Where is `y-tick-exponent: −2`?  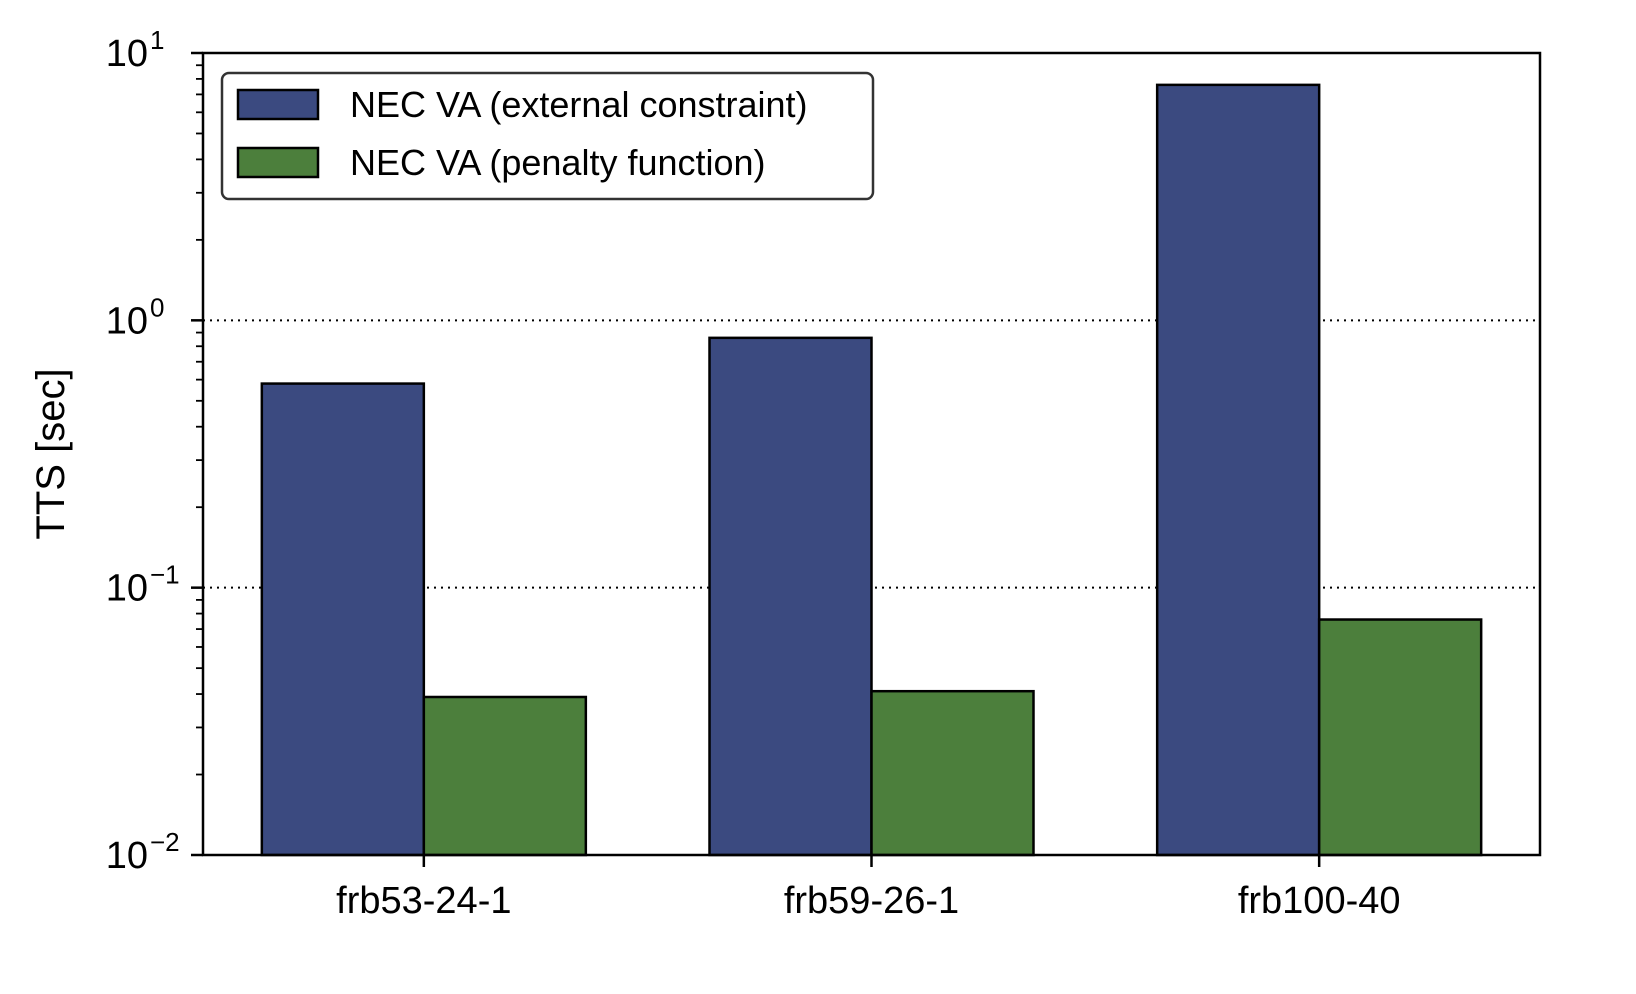
y-tick-exponent: −2 is located at coordinates (165, 842).